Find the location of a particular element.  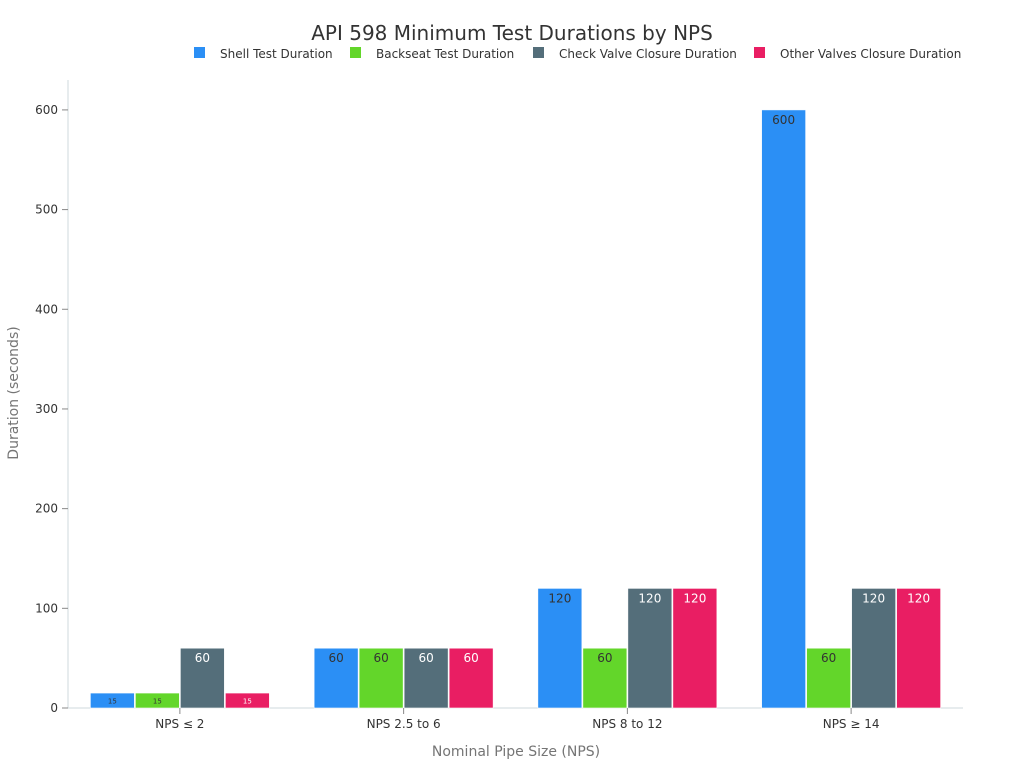

y-tick-label: 400 is located at coordinates (46, 309).